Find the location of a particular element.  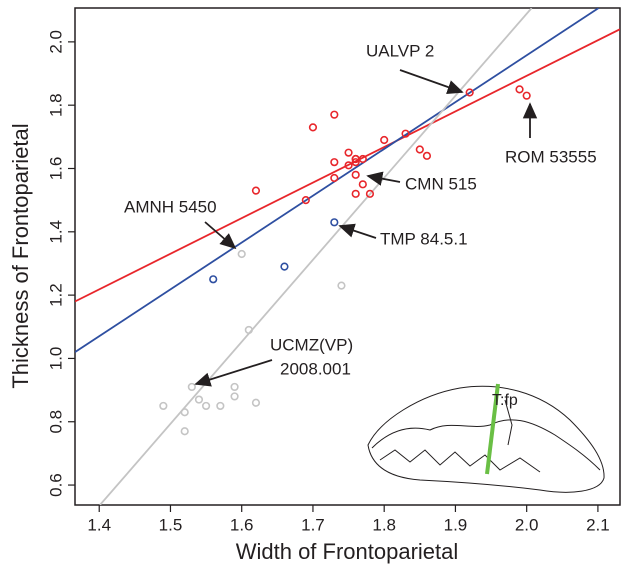

x-tick-label: 1.8 is located at coordinates (384, 524).